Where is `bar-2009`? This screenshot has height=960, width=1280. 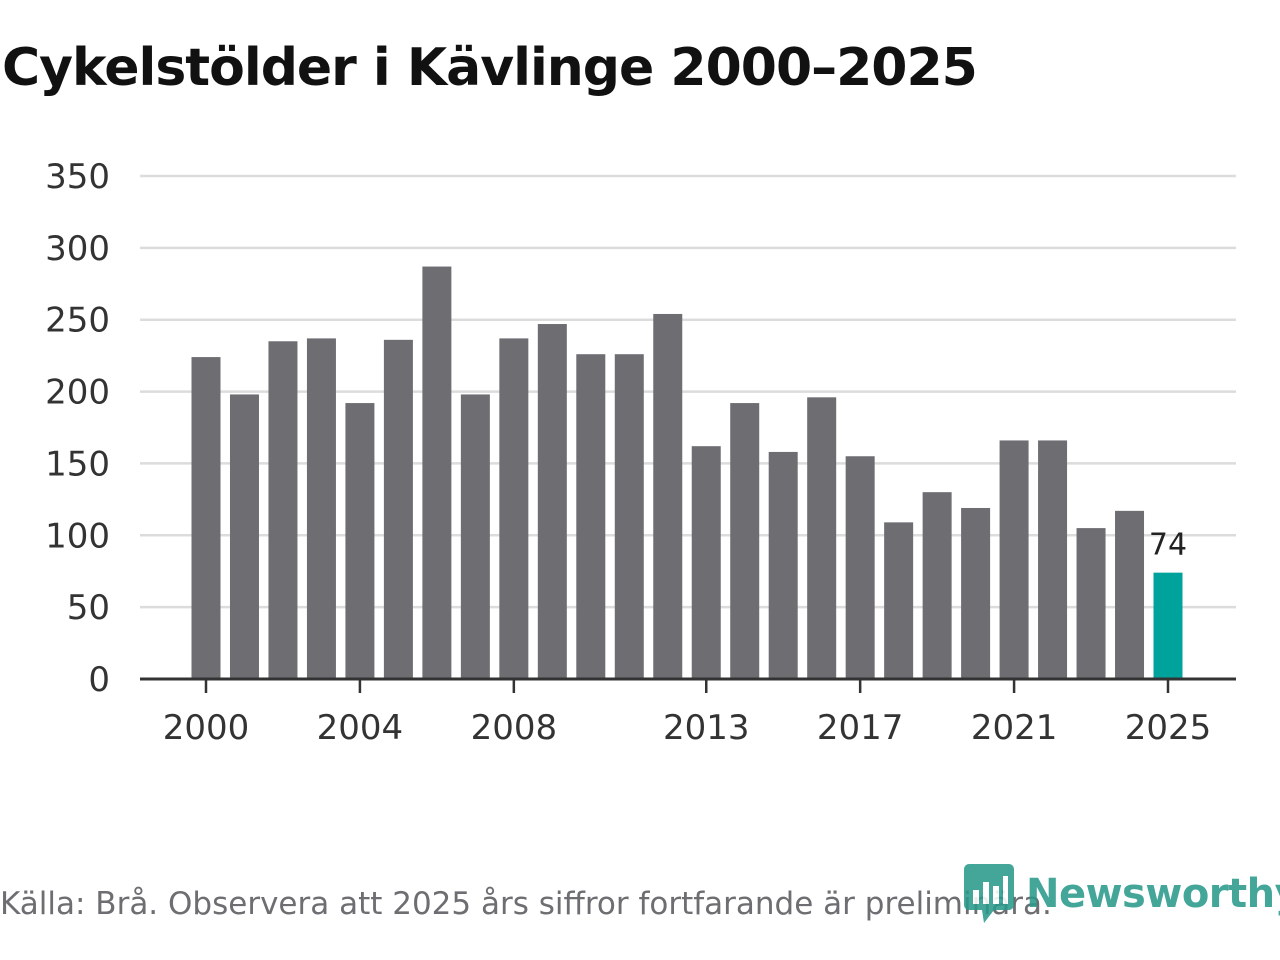
bar-2009 is located at coordinates (552, 501).